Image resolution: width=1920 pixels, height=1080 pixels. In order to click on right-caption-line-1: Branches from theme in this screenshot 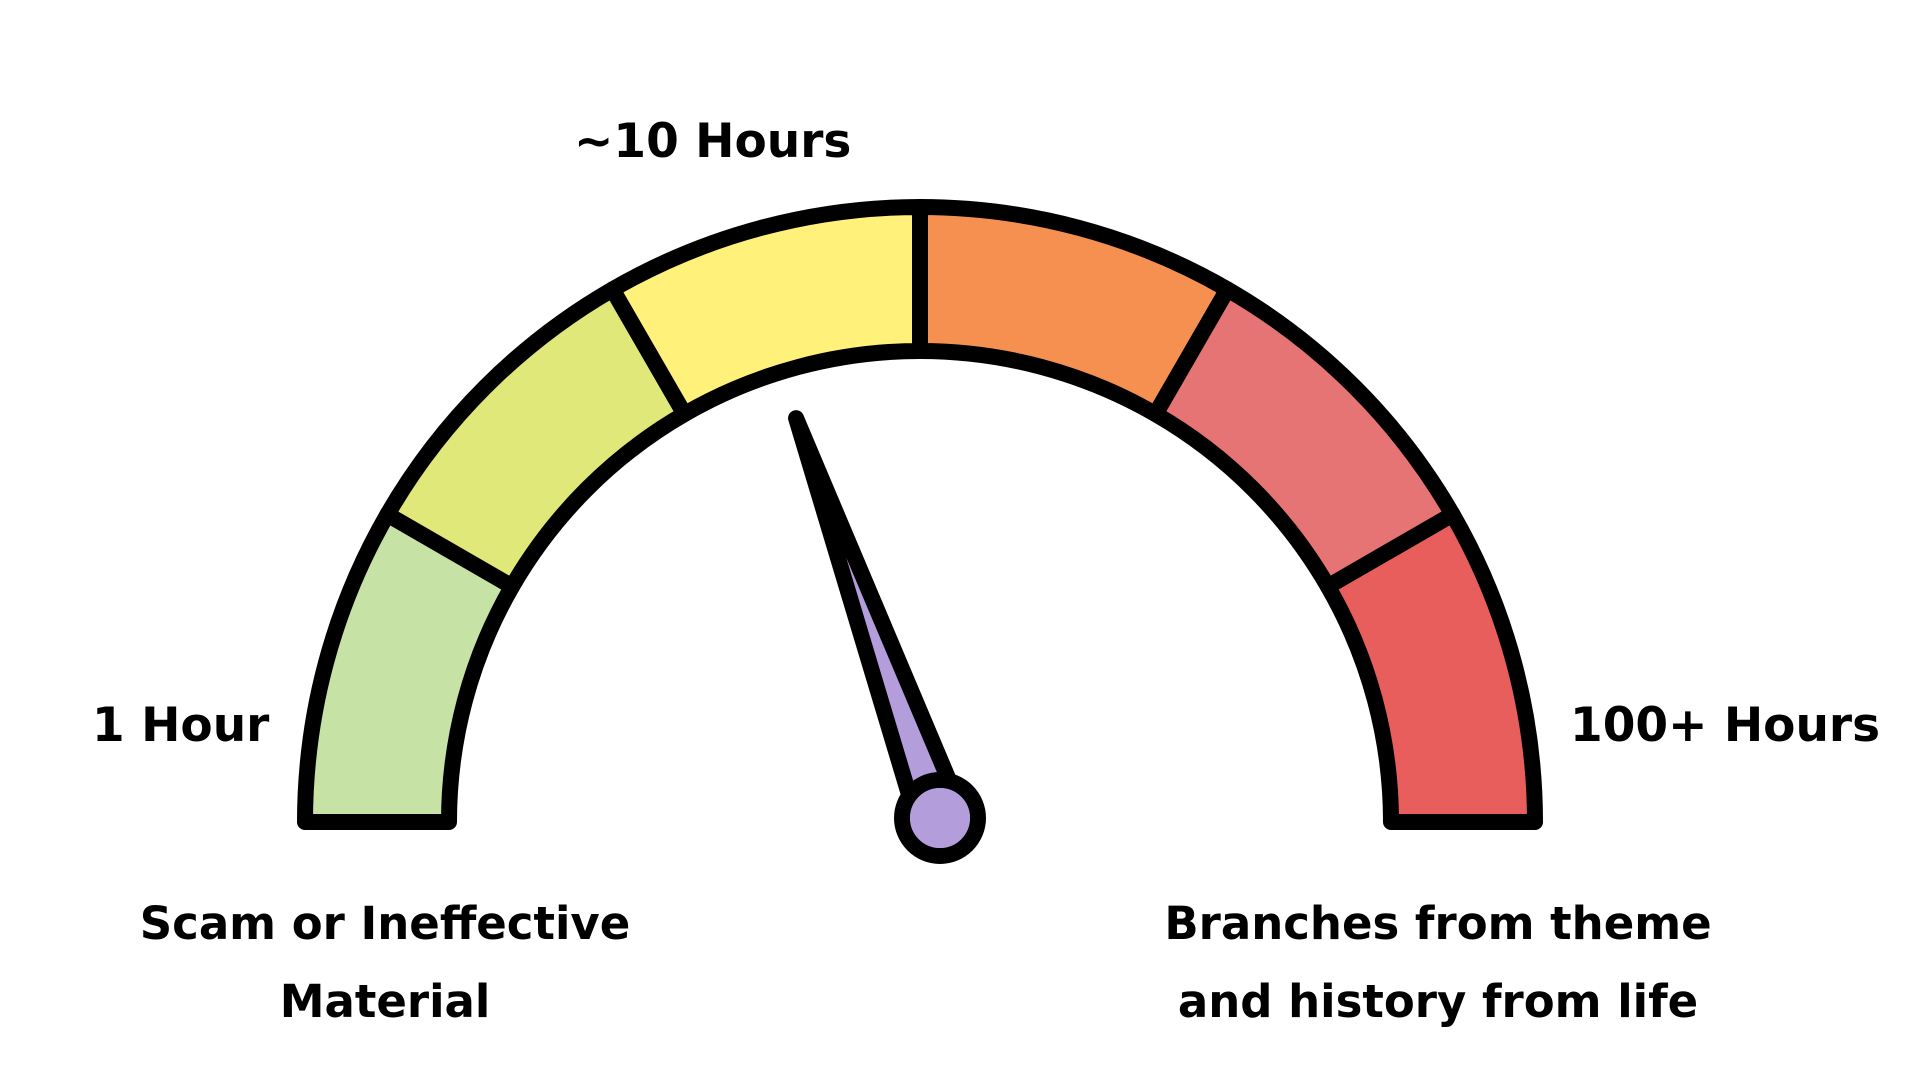, I will do `click(1438, 923)`.